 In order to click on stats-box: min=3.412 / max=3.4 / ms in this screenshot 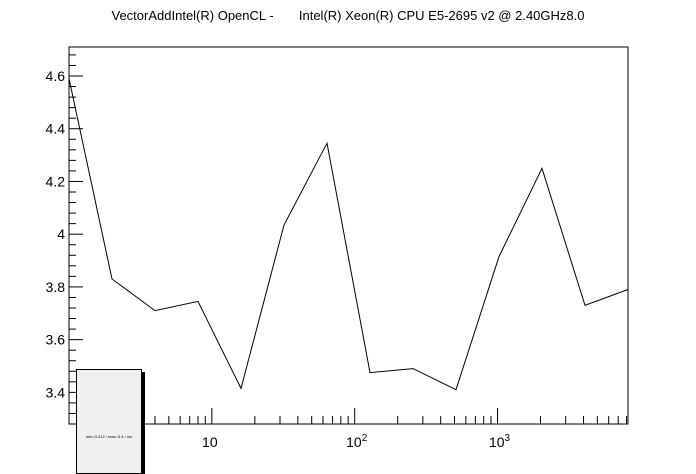, I will do `click(109, 421)`.